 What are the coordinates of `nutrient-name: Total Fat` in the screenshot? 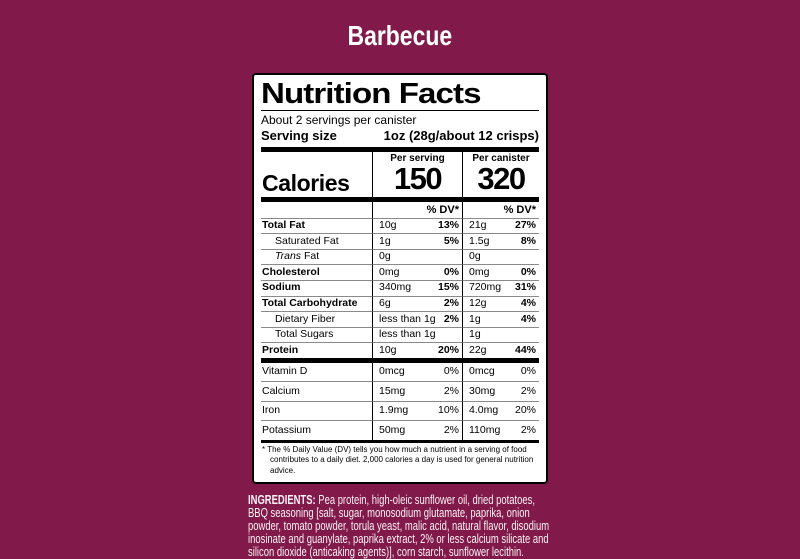 It's located at (316, 225).